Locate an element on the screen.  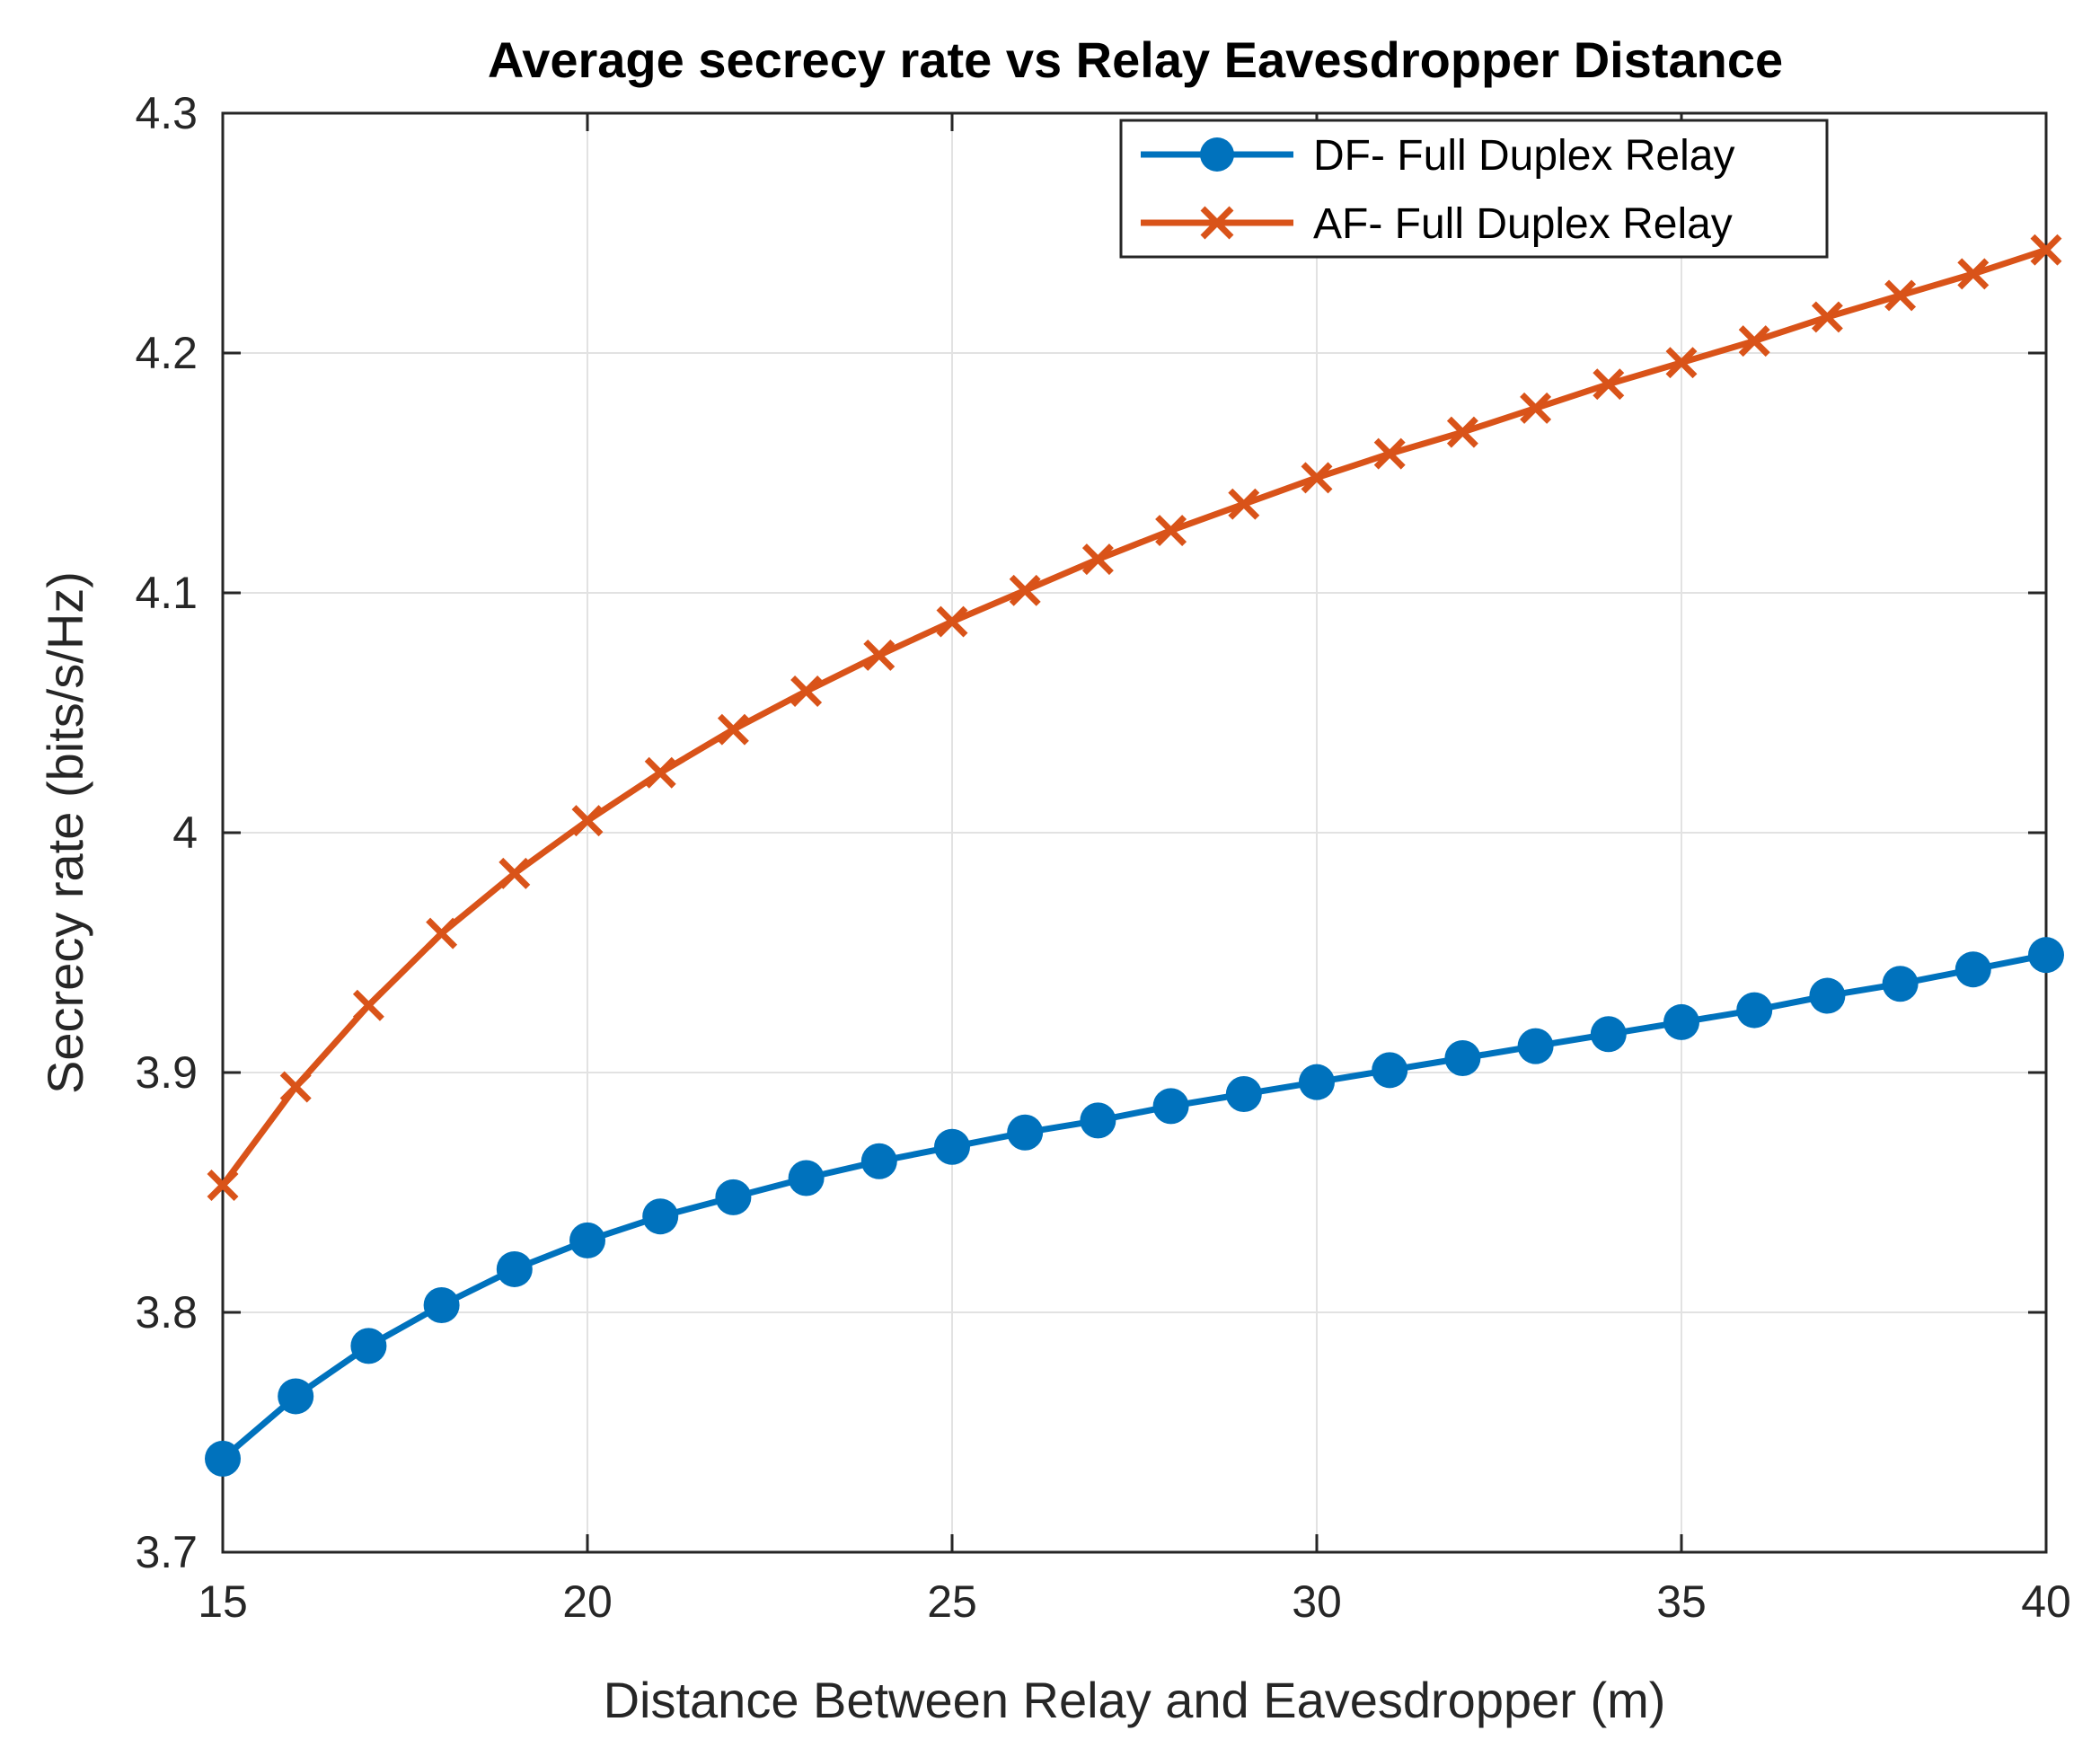
legend-marker-df is located at coordinates (1217, 154).